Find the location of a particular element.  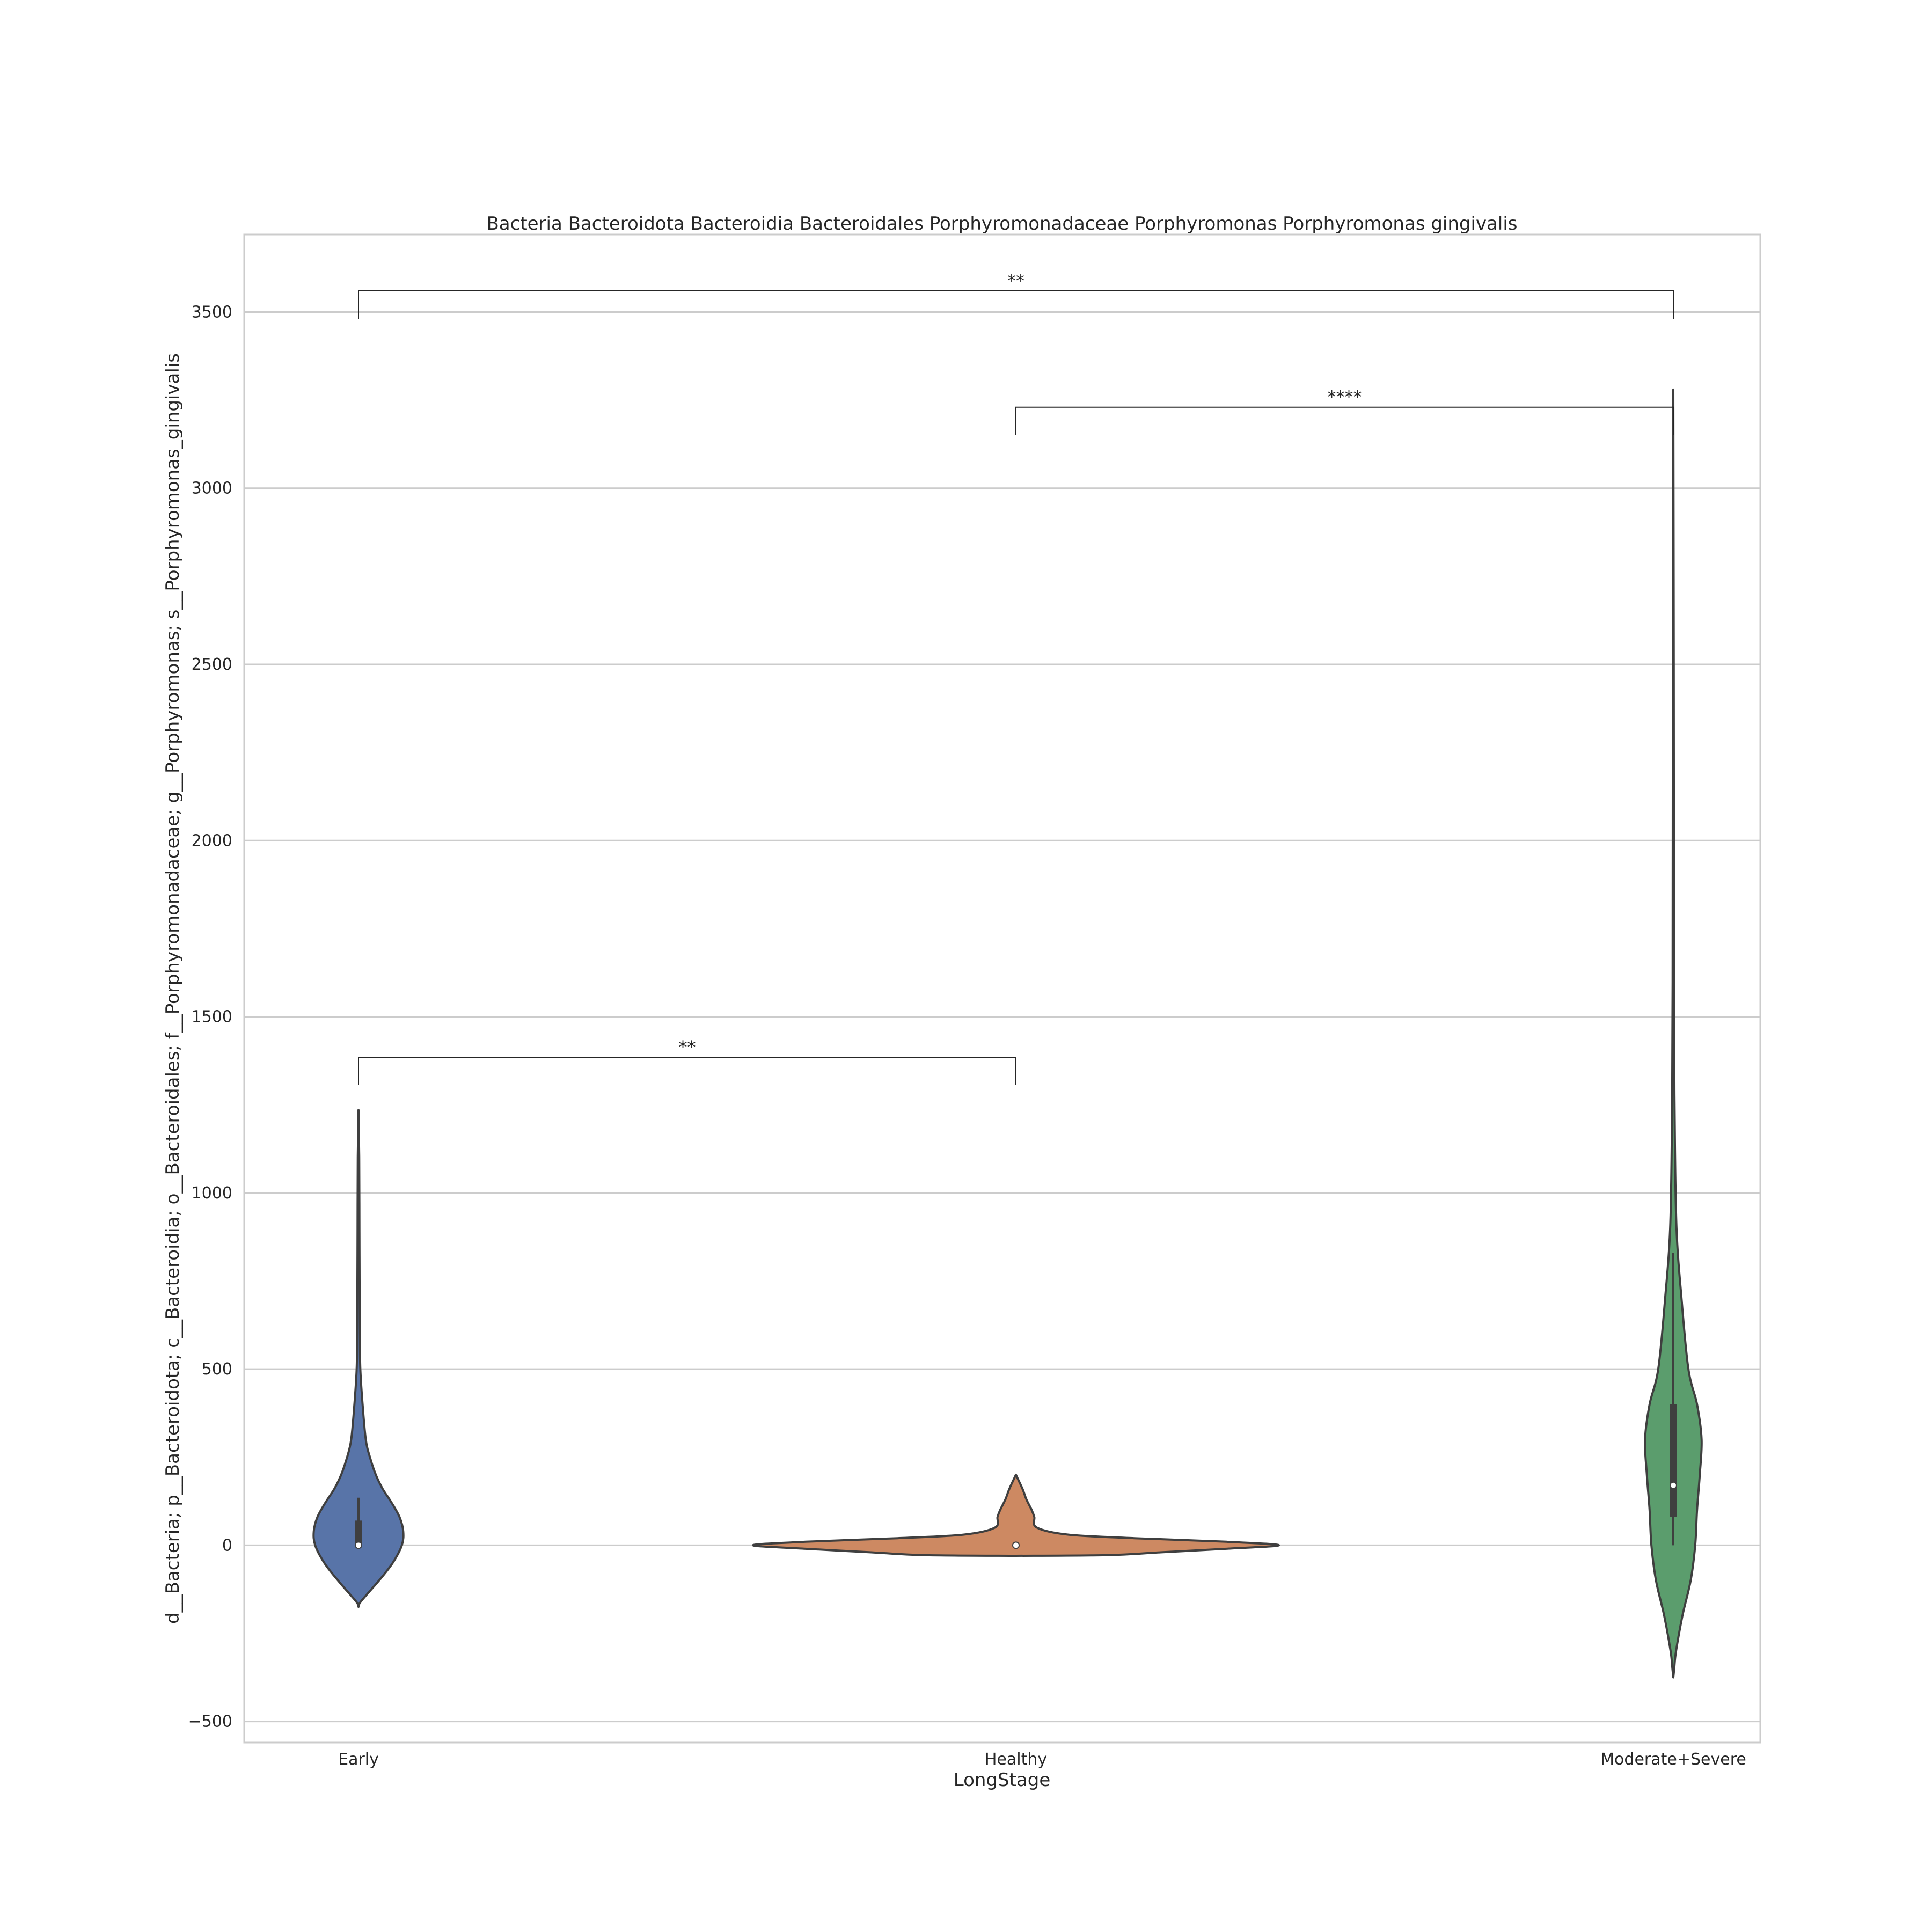

x-tick-label: Early is located at coordinates (358, 1759).